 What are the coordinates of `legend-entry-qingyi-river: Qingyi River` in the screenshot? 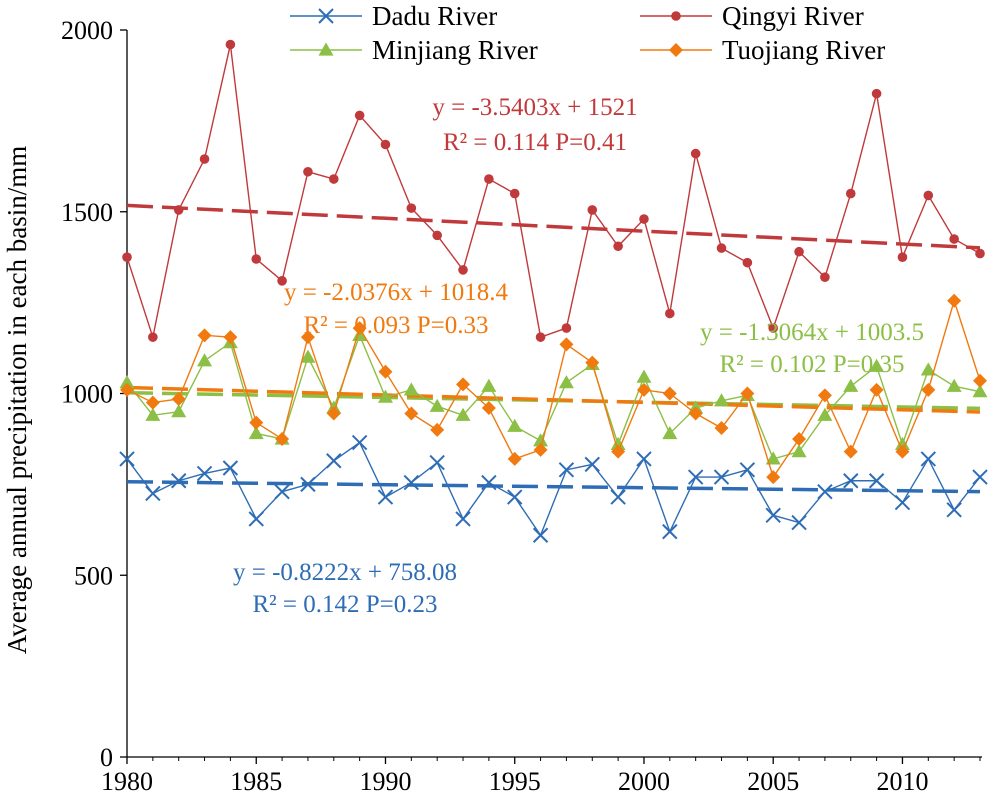 It's located at (752, 16).